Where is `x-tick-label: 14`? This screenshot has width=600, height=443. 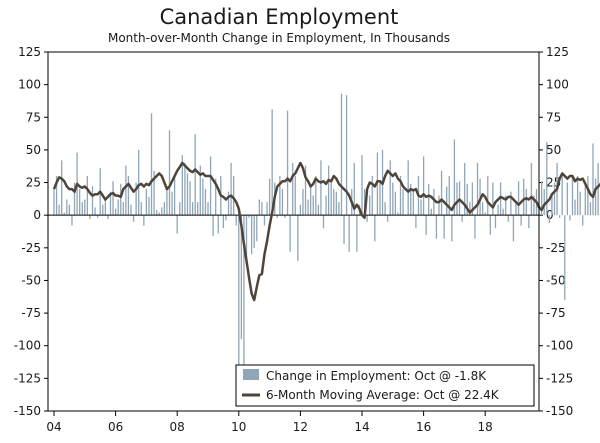
x-tick-label: 14 is located at coordinates (361, 427).